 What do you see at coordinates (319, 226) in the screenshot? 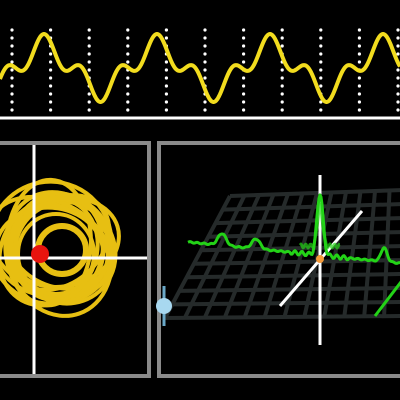
I see `spectrum-trace-back` at bounding box center [319, 226].